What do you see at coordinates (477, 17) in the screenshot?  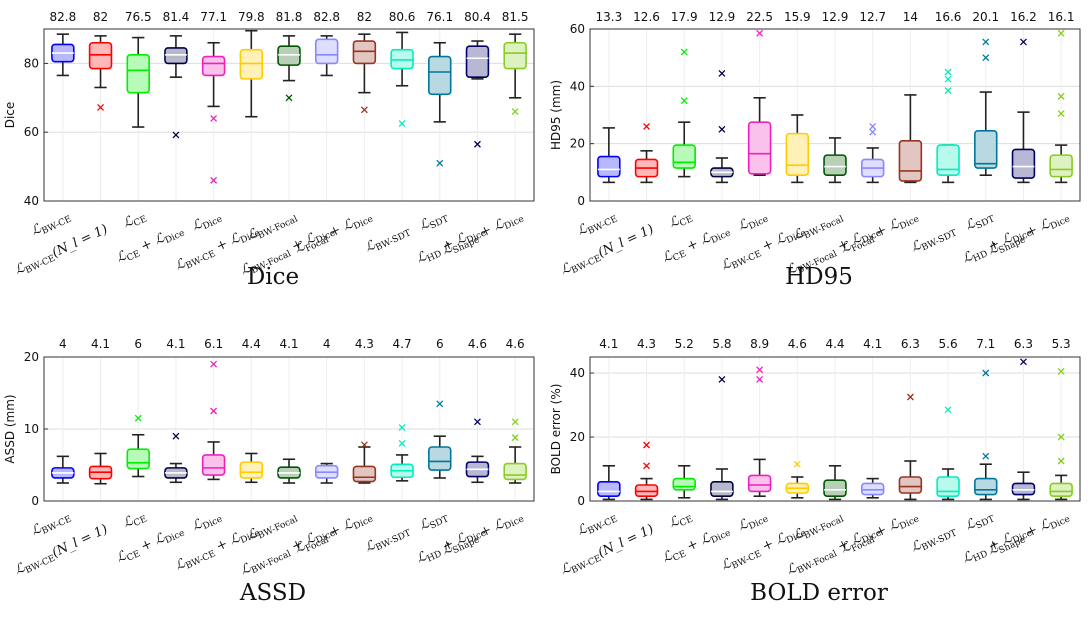 I see `dice-mean-label: 80.4` at bounding box center [477, 17].